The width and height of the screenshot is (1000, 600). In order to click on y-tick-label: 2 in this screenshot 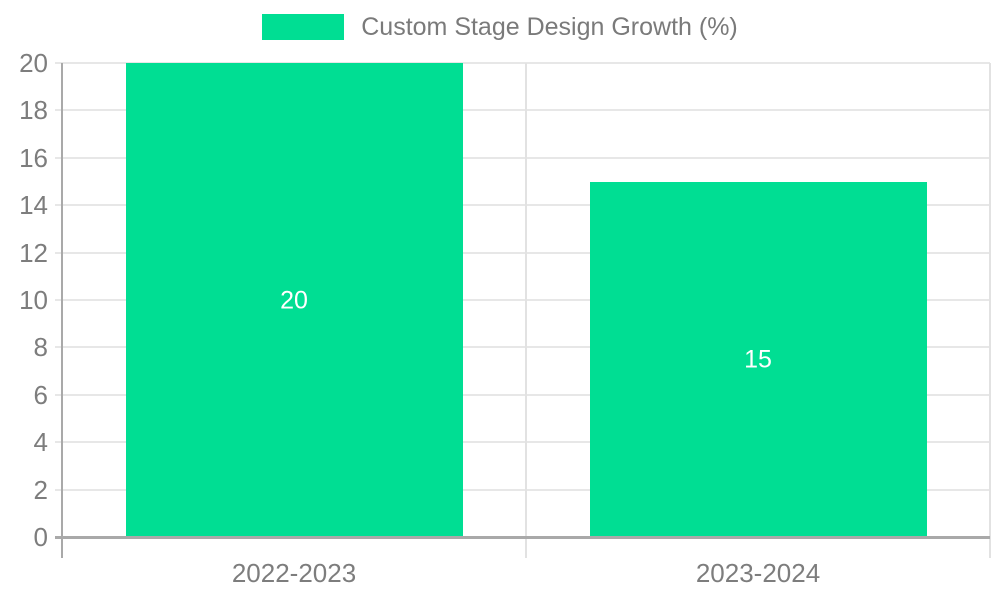, I will do `click(40, 489)`.